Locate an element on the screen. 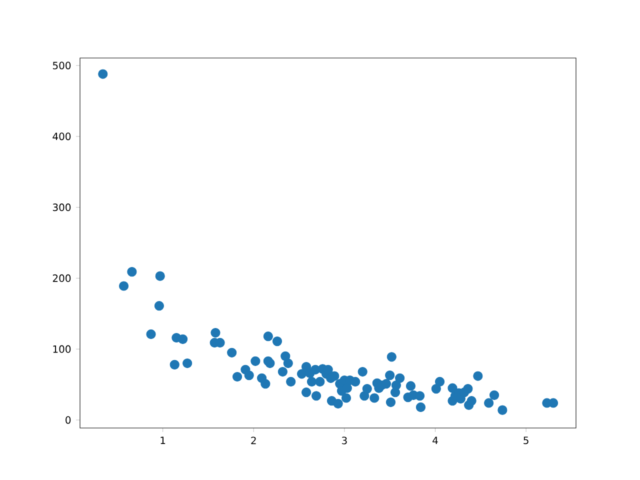 The height and width of the screenshot is (480, 640). x-tick-label: 3 is located at coordinates (344, 440).